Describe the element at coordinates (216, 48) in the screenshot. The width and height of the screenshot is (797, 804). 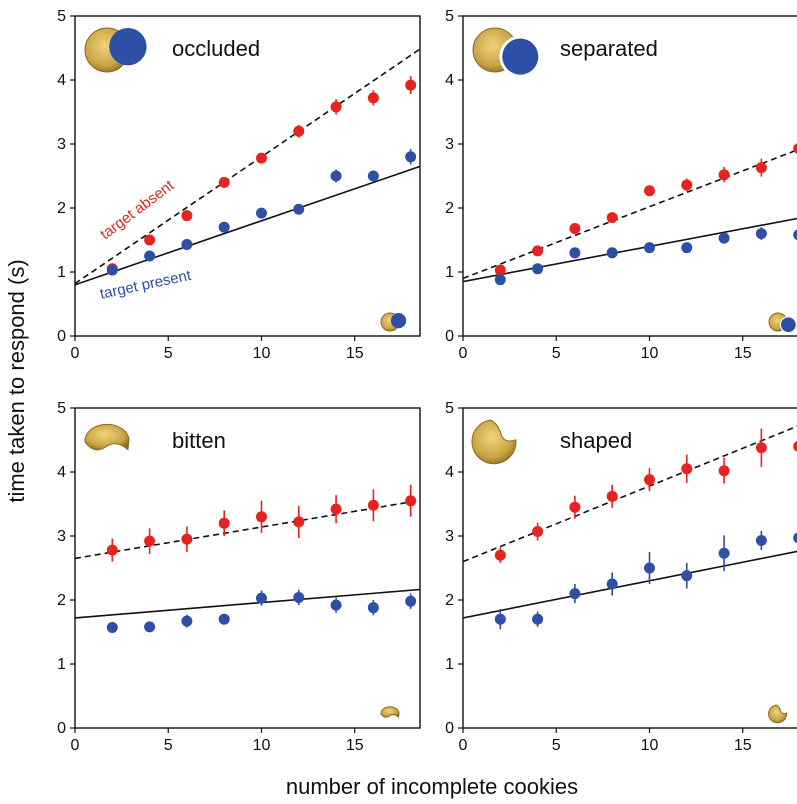
I see `panel-title: occluded` at that location.